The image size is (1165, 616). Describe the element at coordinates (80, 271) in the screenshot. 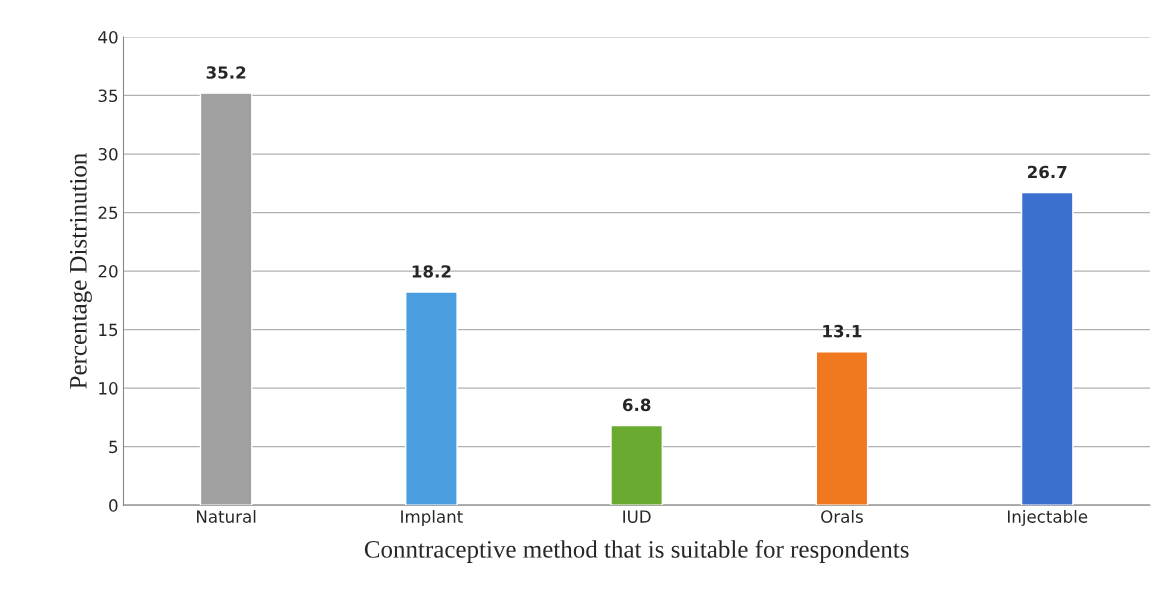

I see `y-axis-title: Percentage Distrinution` at that location.